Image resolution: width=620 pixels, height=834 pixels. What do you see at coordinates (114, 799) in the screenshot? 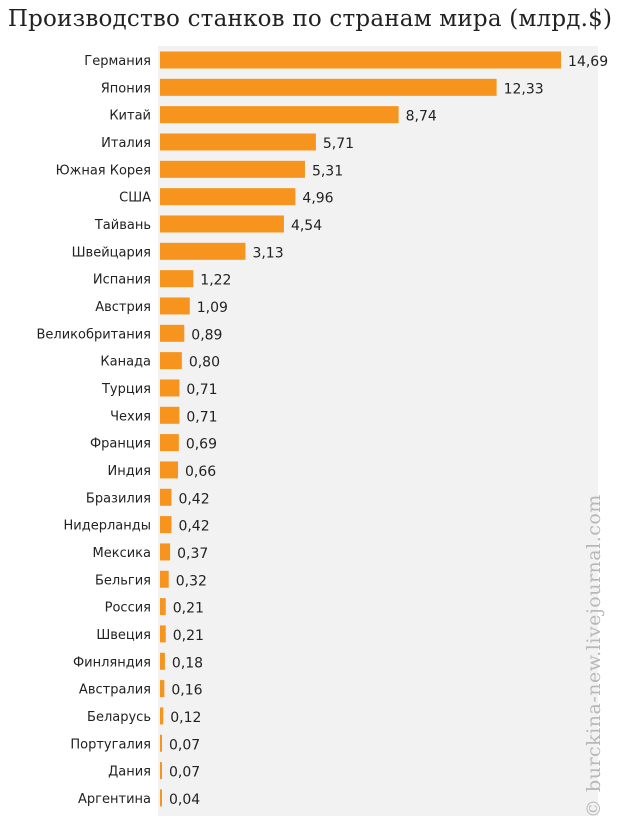
I see `category-label: Аргентина` at bounding box center [114, 799].